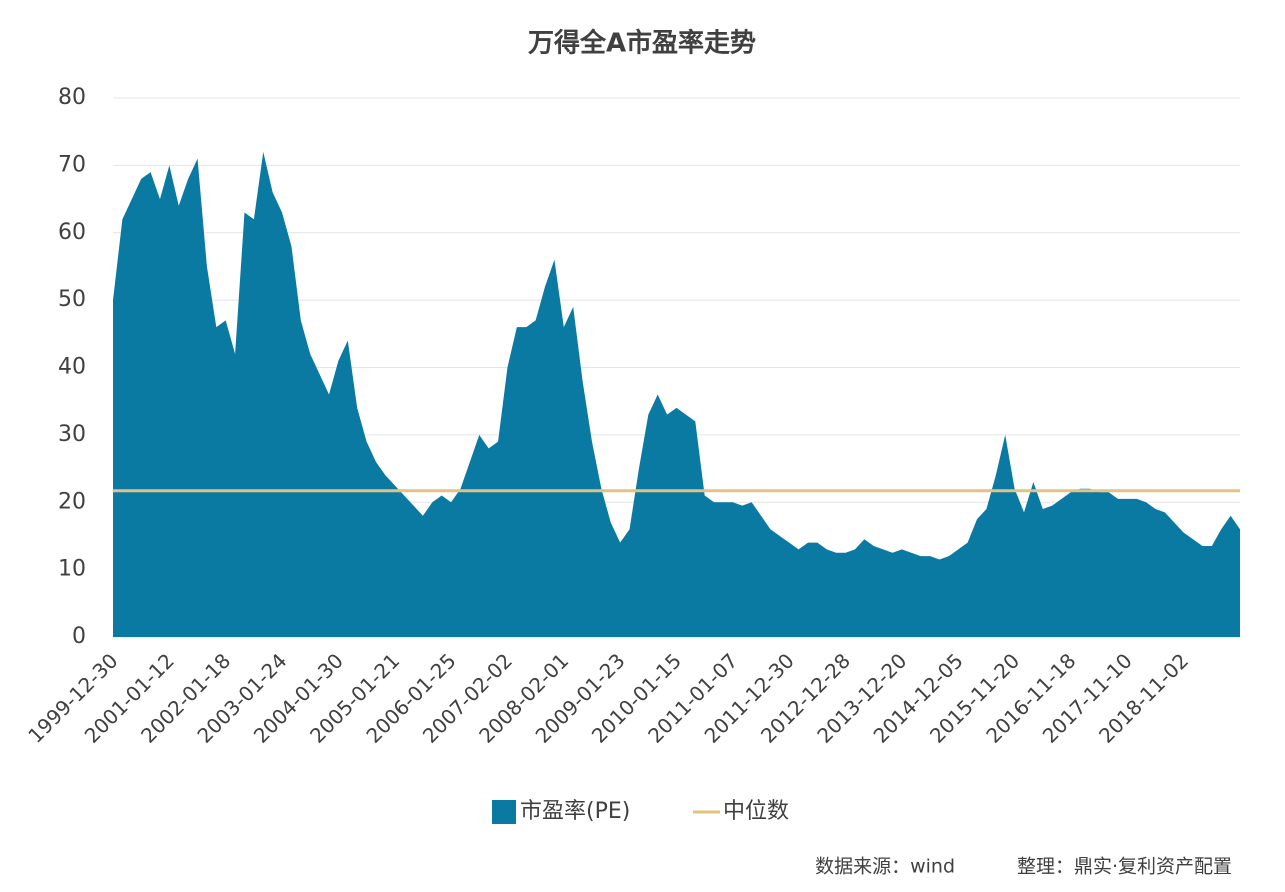 This screenshot has width=1285, height=892. I want to click on y-tick-label: 0, so click(79, 636).